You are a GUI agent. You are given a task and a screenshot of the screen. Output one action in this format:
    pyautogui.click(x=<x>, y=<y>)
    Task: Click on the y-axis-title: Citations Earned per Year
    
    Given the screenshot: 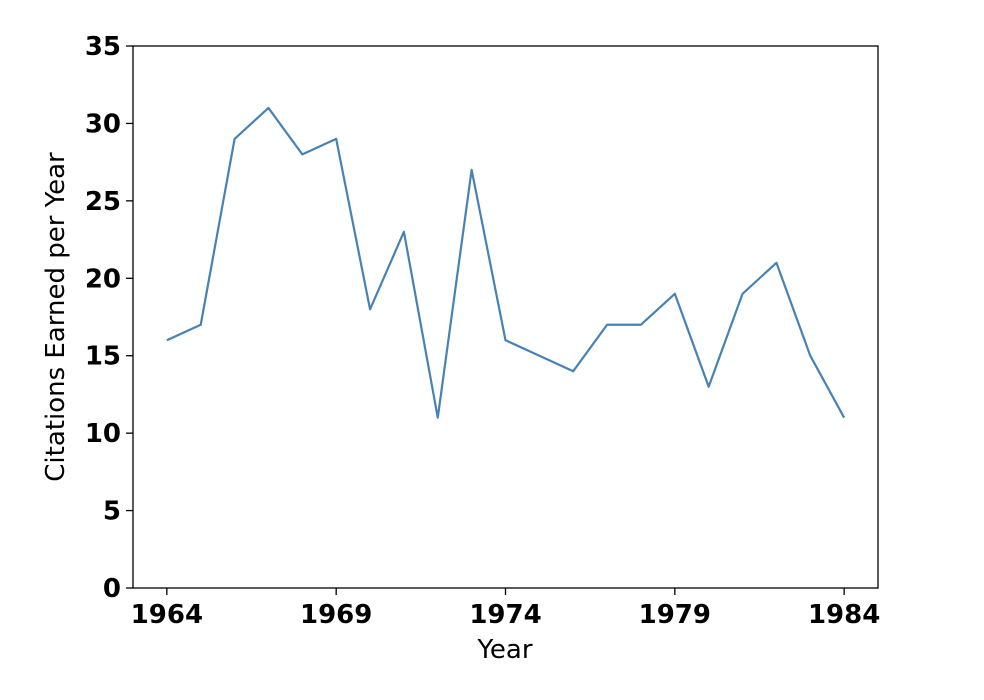 What is the action you would take?
    pyautogui.click(x=56, y=317)
    